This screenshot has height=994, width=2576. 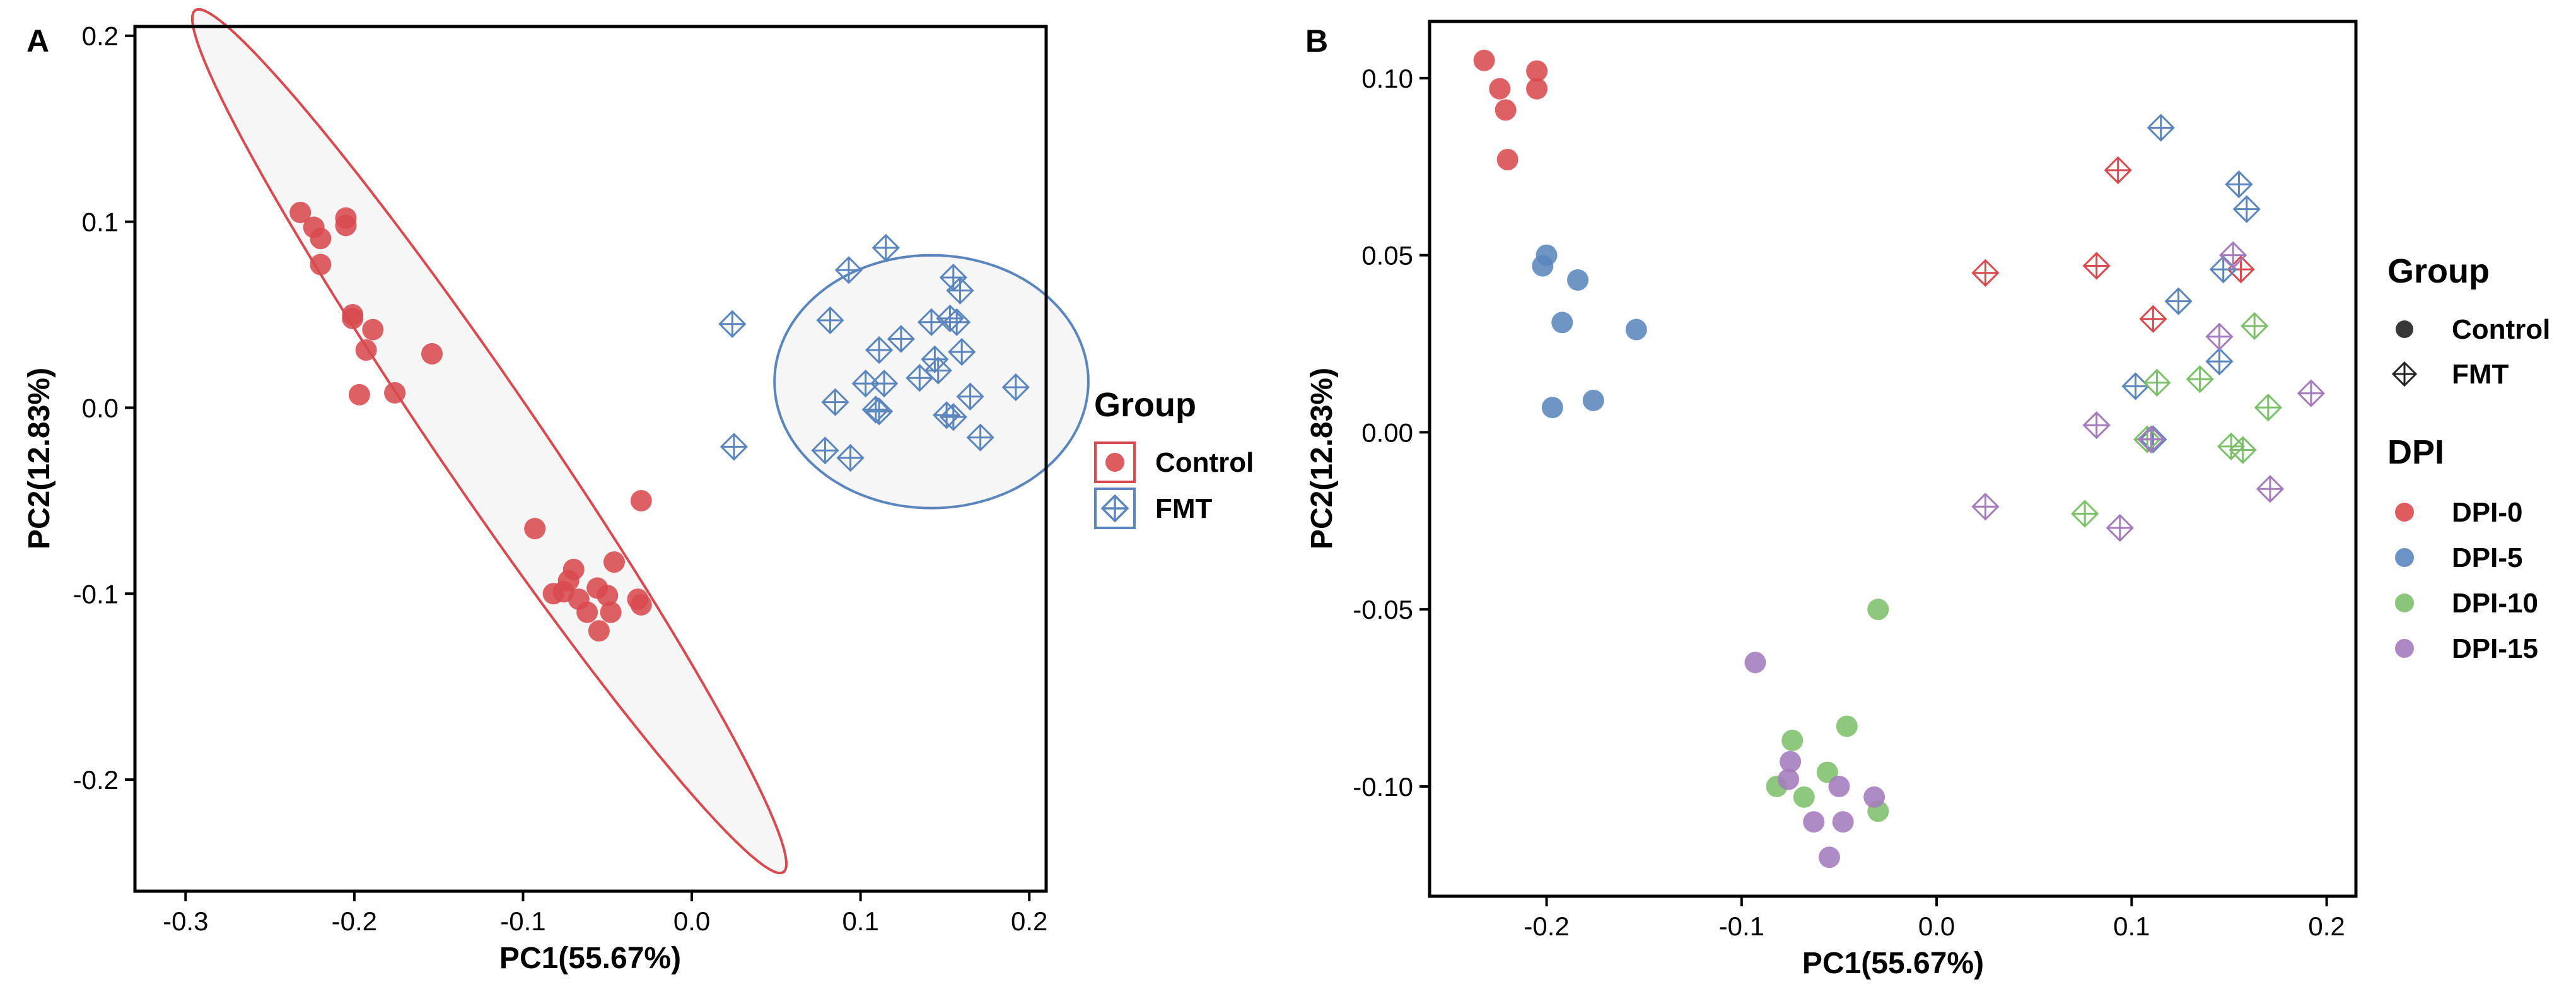 What do you see at coordinates (1145, 405) in the screenshot?
I see `panel-a-legend-title: Group` at bounding box center [1145, 405].